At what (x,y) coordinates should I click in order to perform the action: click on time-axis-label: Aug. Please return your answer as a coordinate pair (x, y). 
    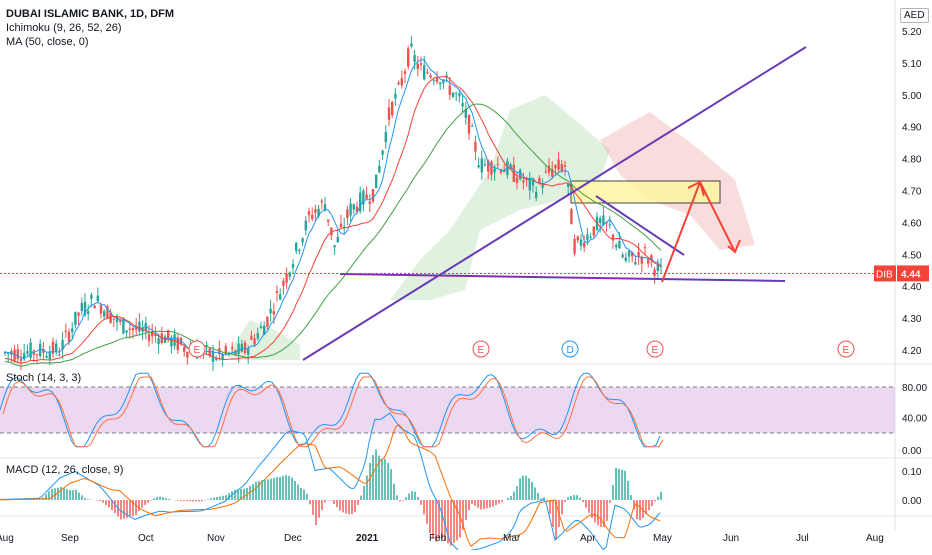
    Looking at the image, I should click on (7, 538).